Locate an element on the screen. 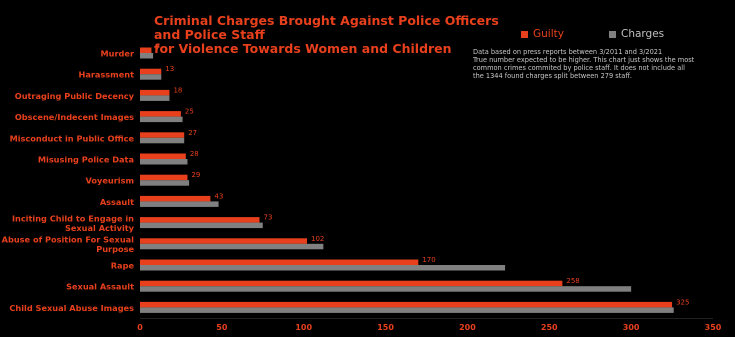  category-label: Sexual Activity is located at coordinates (100, 228).